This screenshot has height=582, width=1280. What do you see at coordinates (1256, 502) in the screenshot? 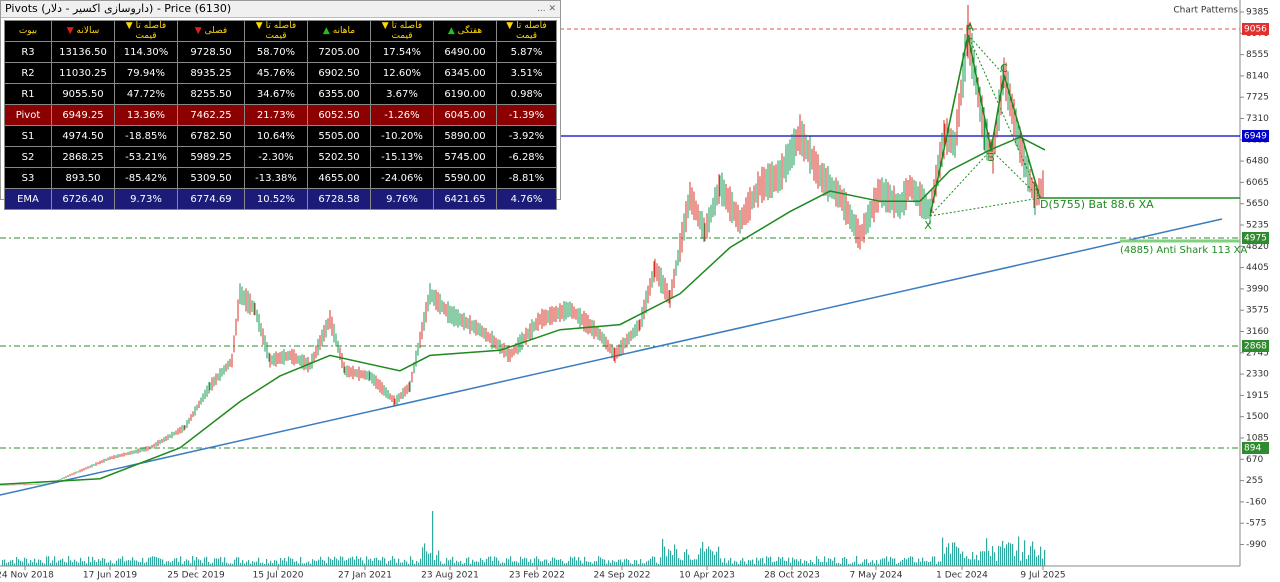
I see `y-tick-label: -160` at bounding box center [1256, 502].